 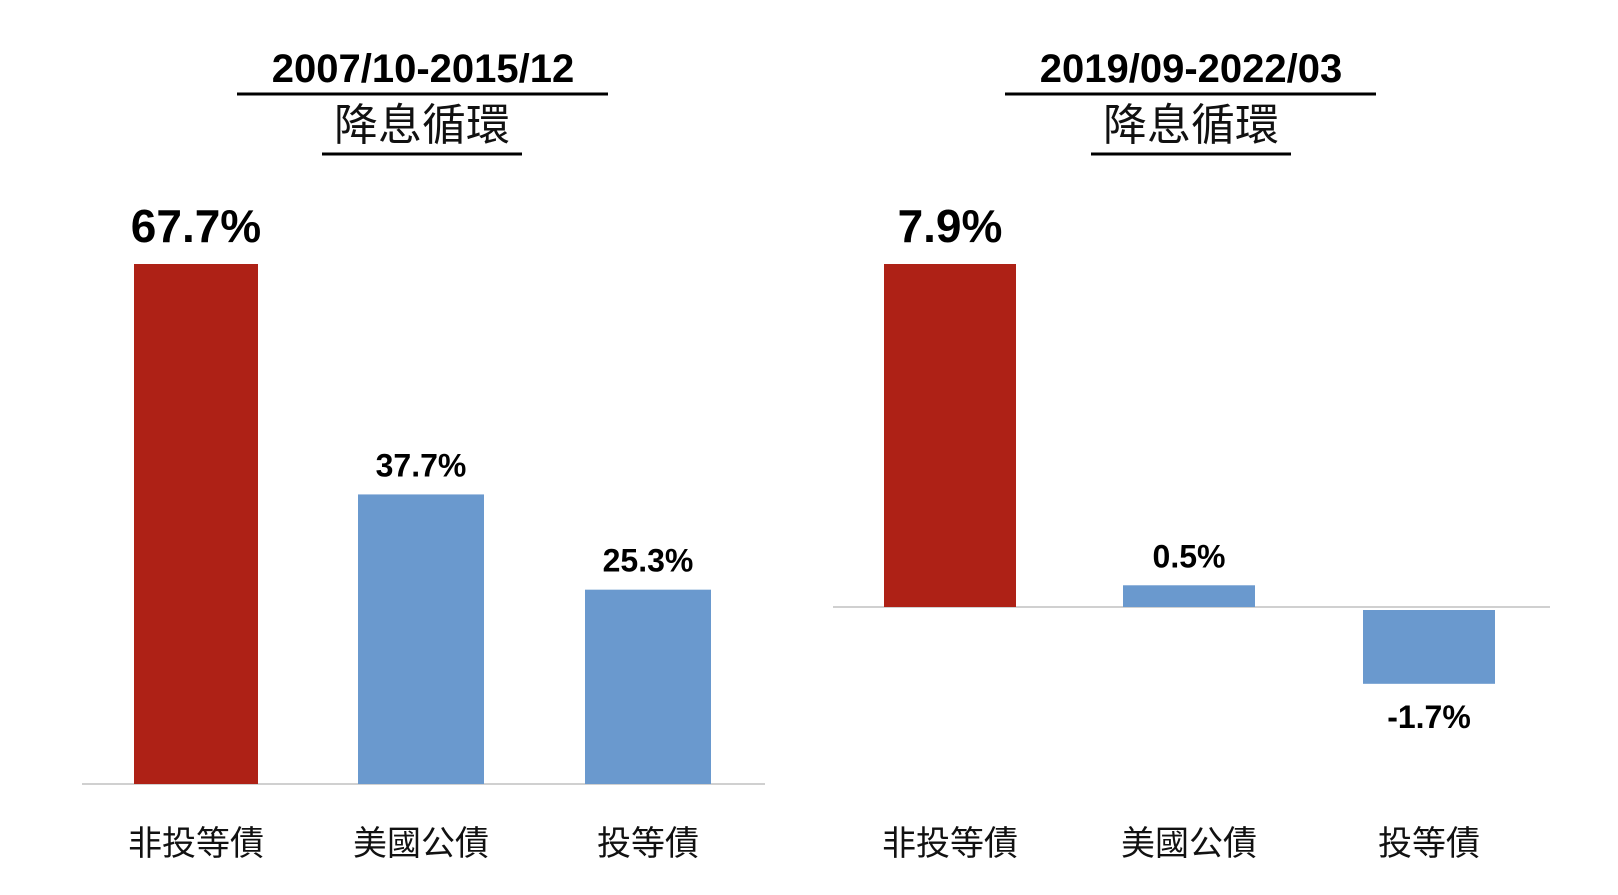 What do you see at coordinates (196, 844) in the screenshot?
I see `chart-1-category-label-1: 非投等債` at bounding box center [196, 844].